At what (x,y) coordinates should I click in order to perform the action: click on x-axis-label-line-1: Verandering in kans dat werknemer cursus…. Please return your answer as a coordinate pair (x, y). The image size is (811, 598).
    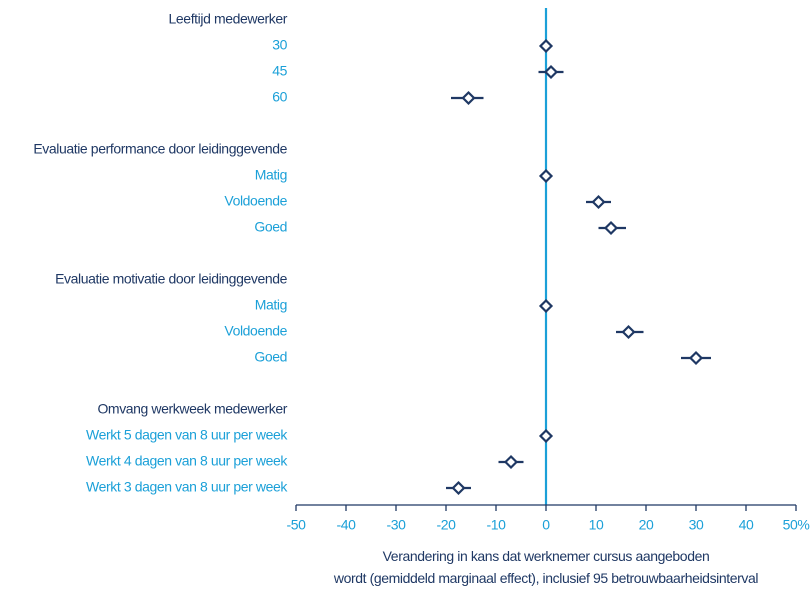
    Looking at the image, I should click on (546, 556).